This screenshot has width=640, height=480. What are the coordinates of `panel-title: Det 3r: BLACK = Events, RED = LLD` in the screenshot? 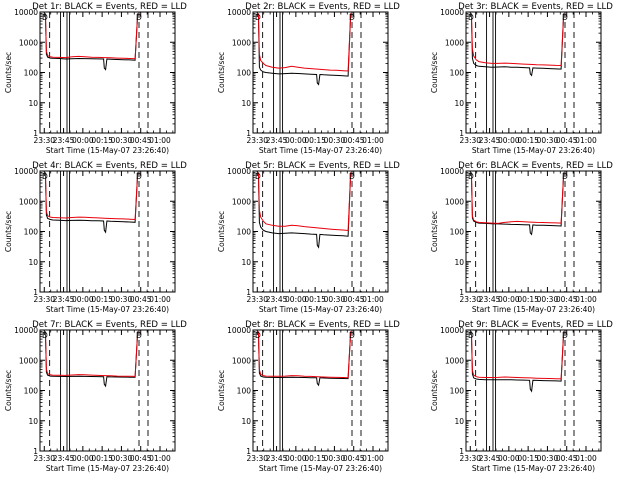 It's located at (535, 7).